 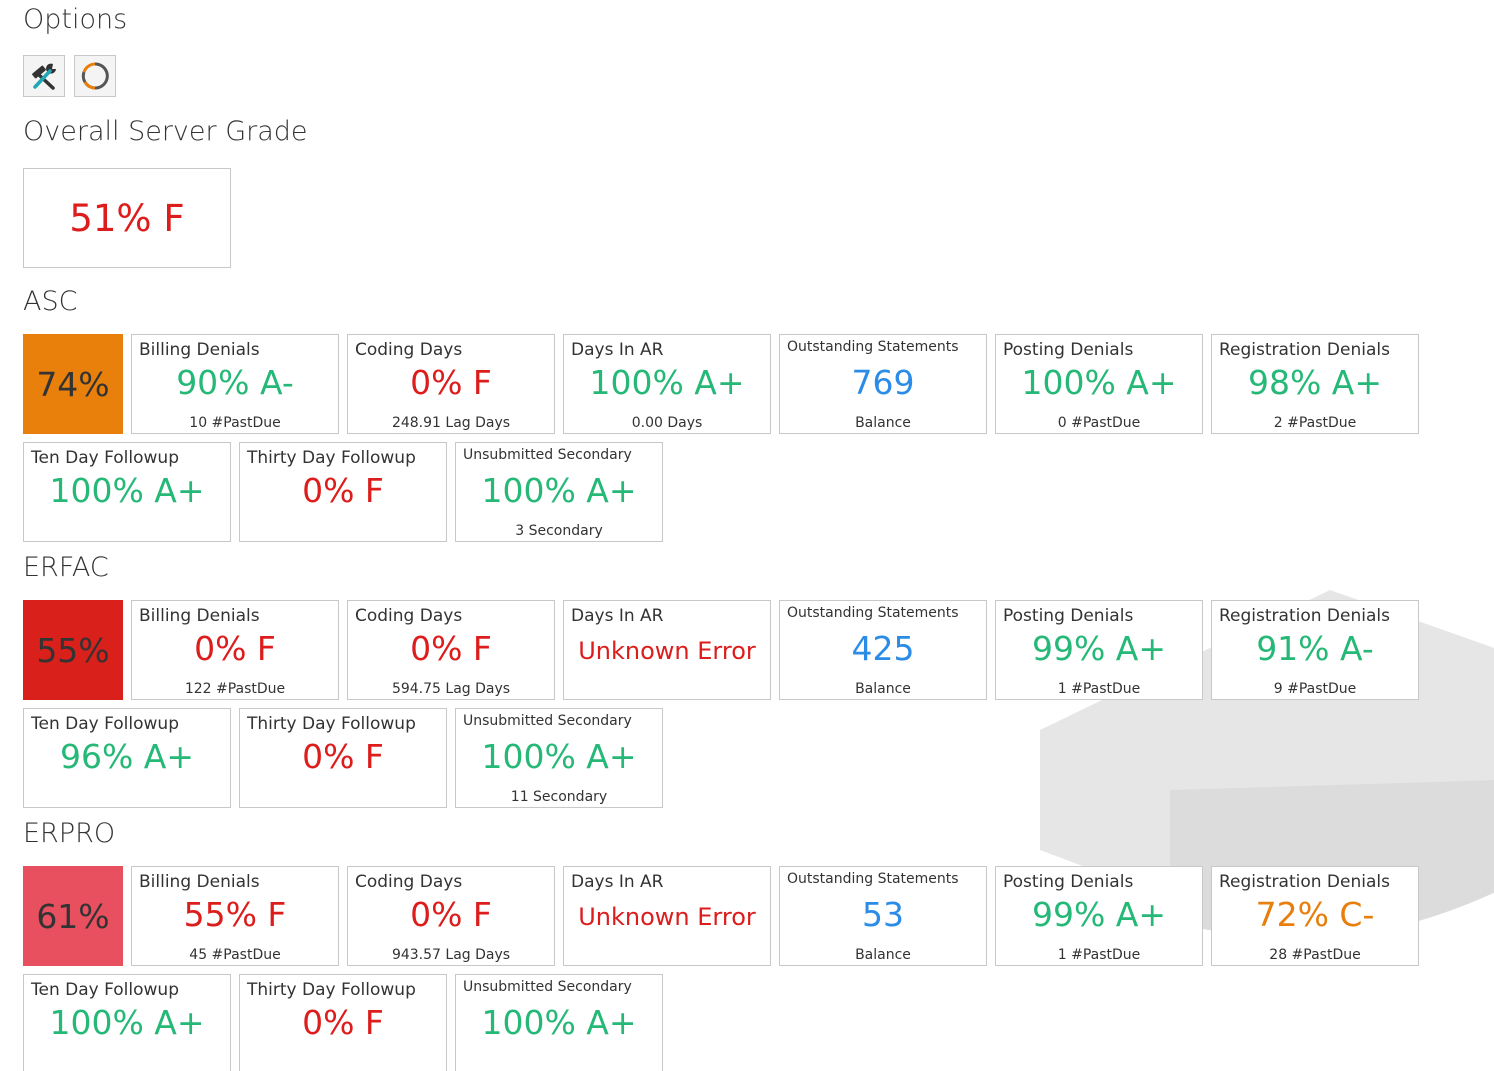 I want to click on metric-label: Ten Day Followup, so click(x=105, y=724).